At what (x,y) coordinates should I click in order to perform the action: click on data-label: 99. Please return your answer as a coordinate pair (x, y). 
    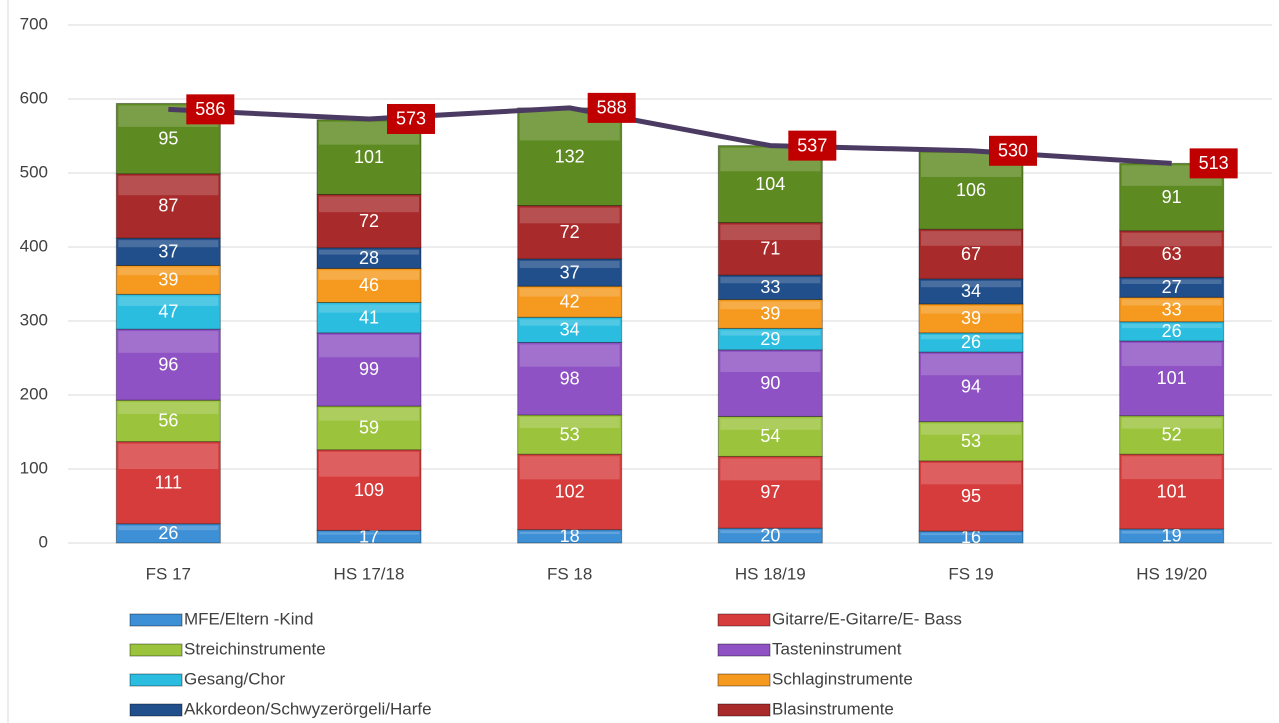
    Looking at the image, I should click on (369, 369).